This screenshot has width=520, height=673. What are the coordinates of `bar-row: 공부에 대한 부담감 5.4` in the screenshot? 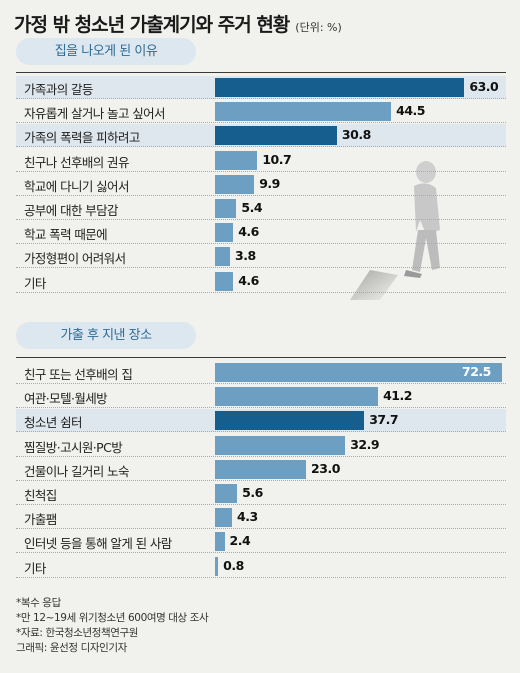 It's located at (261, 208).